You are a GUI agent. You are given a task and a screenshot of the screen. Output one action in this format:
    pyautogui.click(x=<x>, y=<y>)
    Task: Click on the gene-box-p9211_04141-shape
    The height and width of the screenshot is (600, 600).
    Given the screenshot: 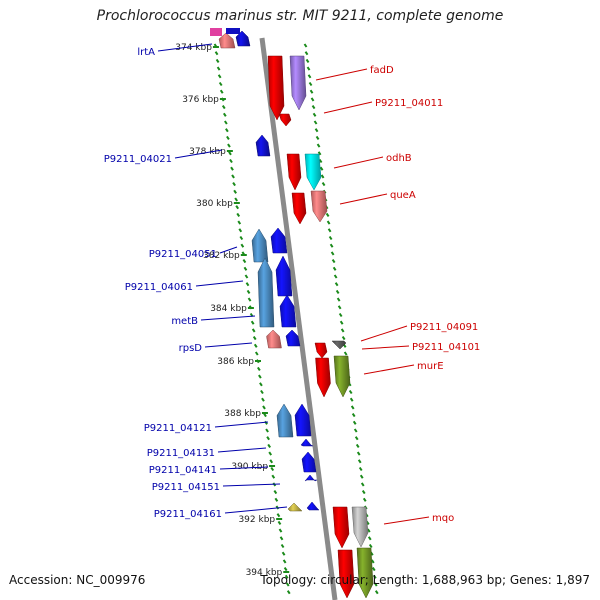 What is the action you would take?
    pyautogui.click(x=309, y=462)
    